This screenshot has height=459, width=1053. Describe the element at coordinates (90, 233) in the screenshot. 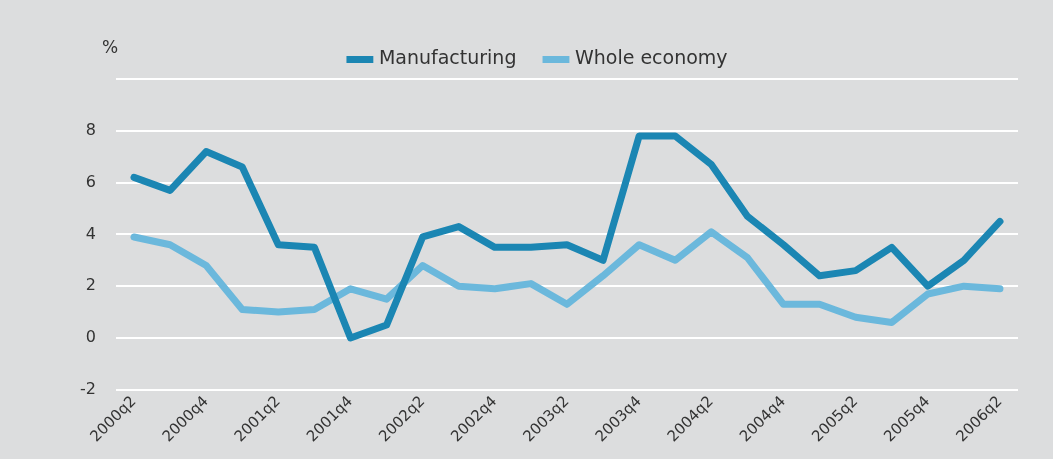

I see `y-tick-label: 4` at that location.